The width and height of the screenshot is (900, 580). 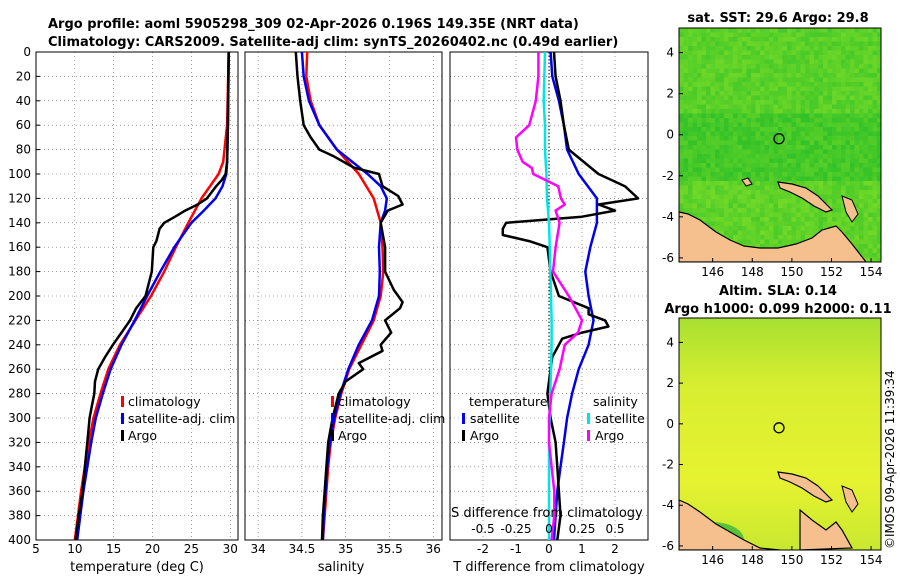 What do you see at coordinates (620, 418) in the screenshot?
I see `legend-s-satellite-label: satellite` at bounding box center [620, 418].